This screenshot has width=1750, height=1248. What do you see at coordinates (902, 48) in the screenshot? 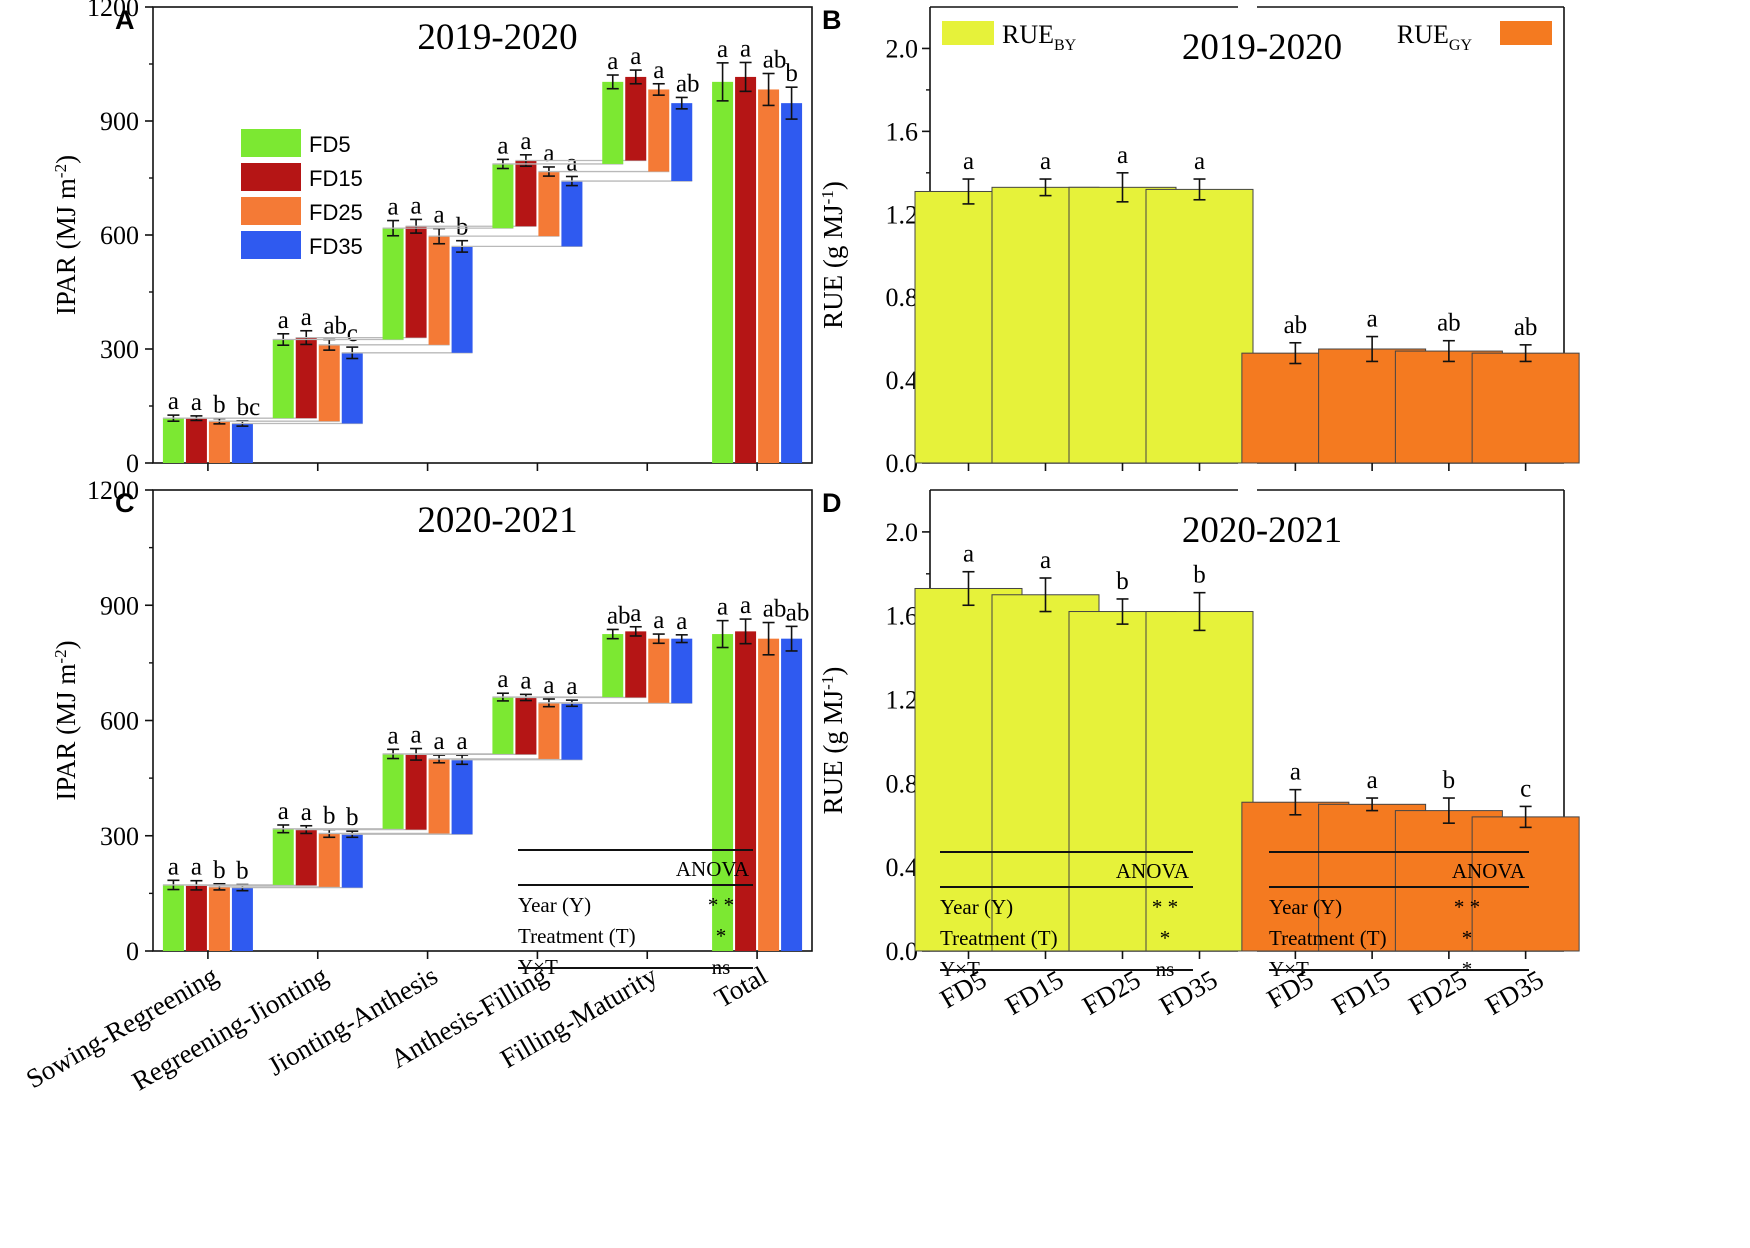
I see `y-tick-label: 2.0` at bounding box center [902, 48].